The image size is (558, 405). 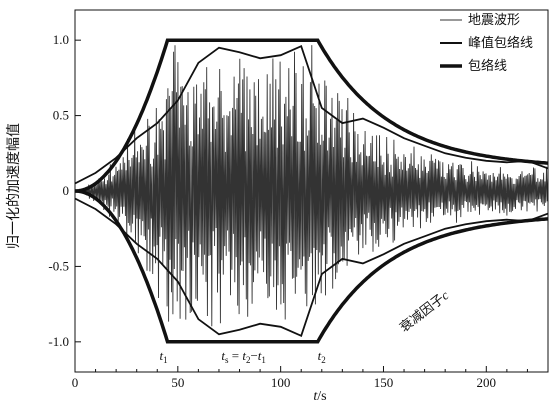 What do you see at coordinates (177, 382) in the screenshot?
I see `x-tick-label: 50` at bounding box center [177, 382].